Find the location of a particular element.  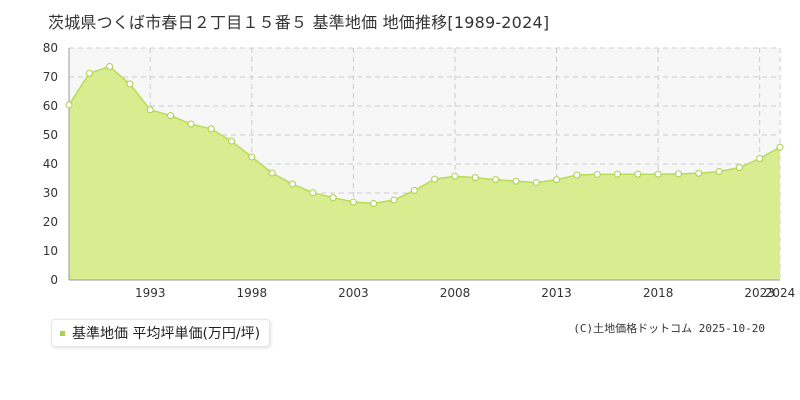

x-tick-label: 2018 is located at coordinates (658, 293).